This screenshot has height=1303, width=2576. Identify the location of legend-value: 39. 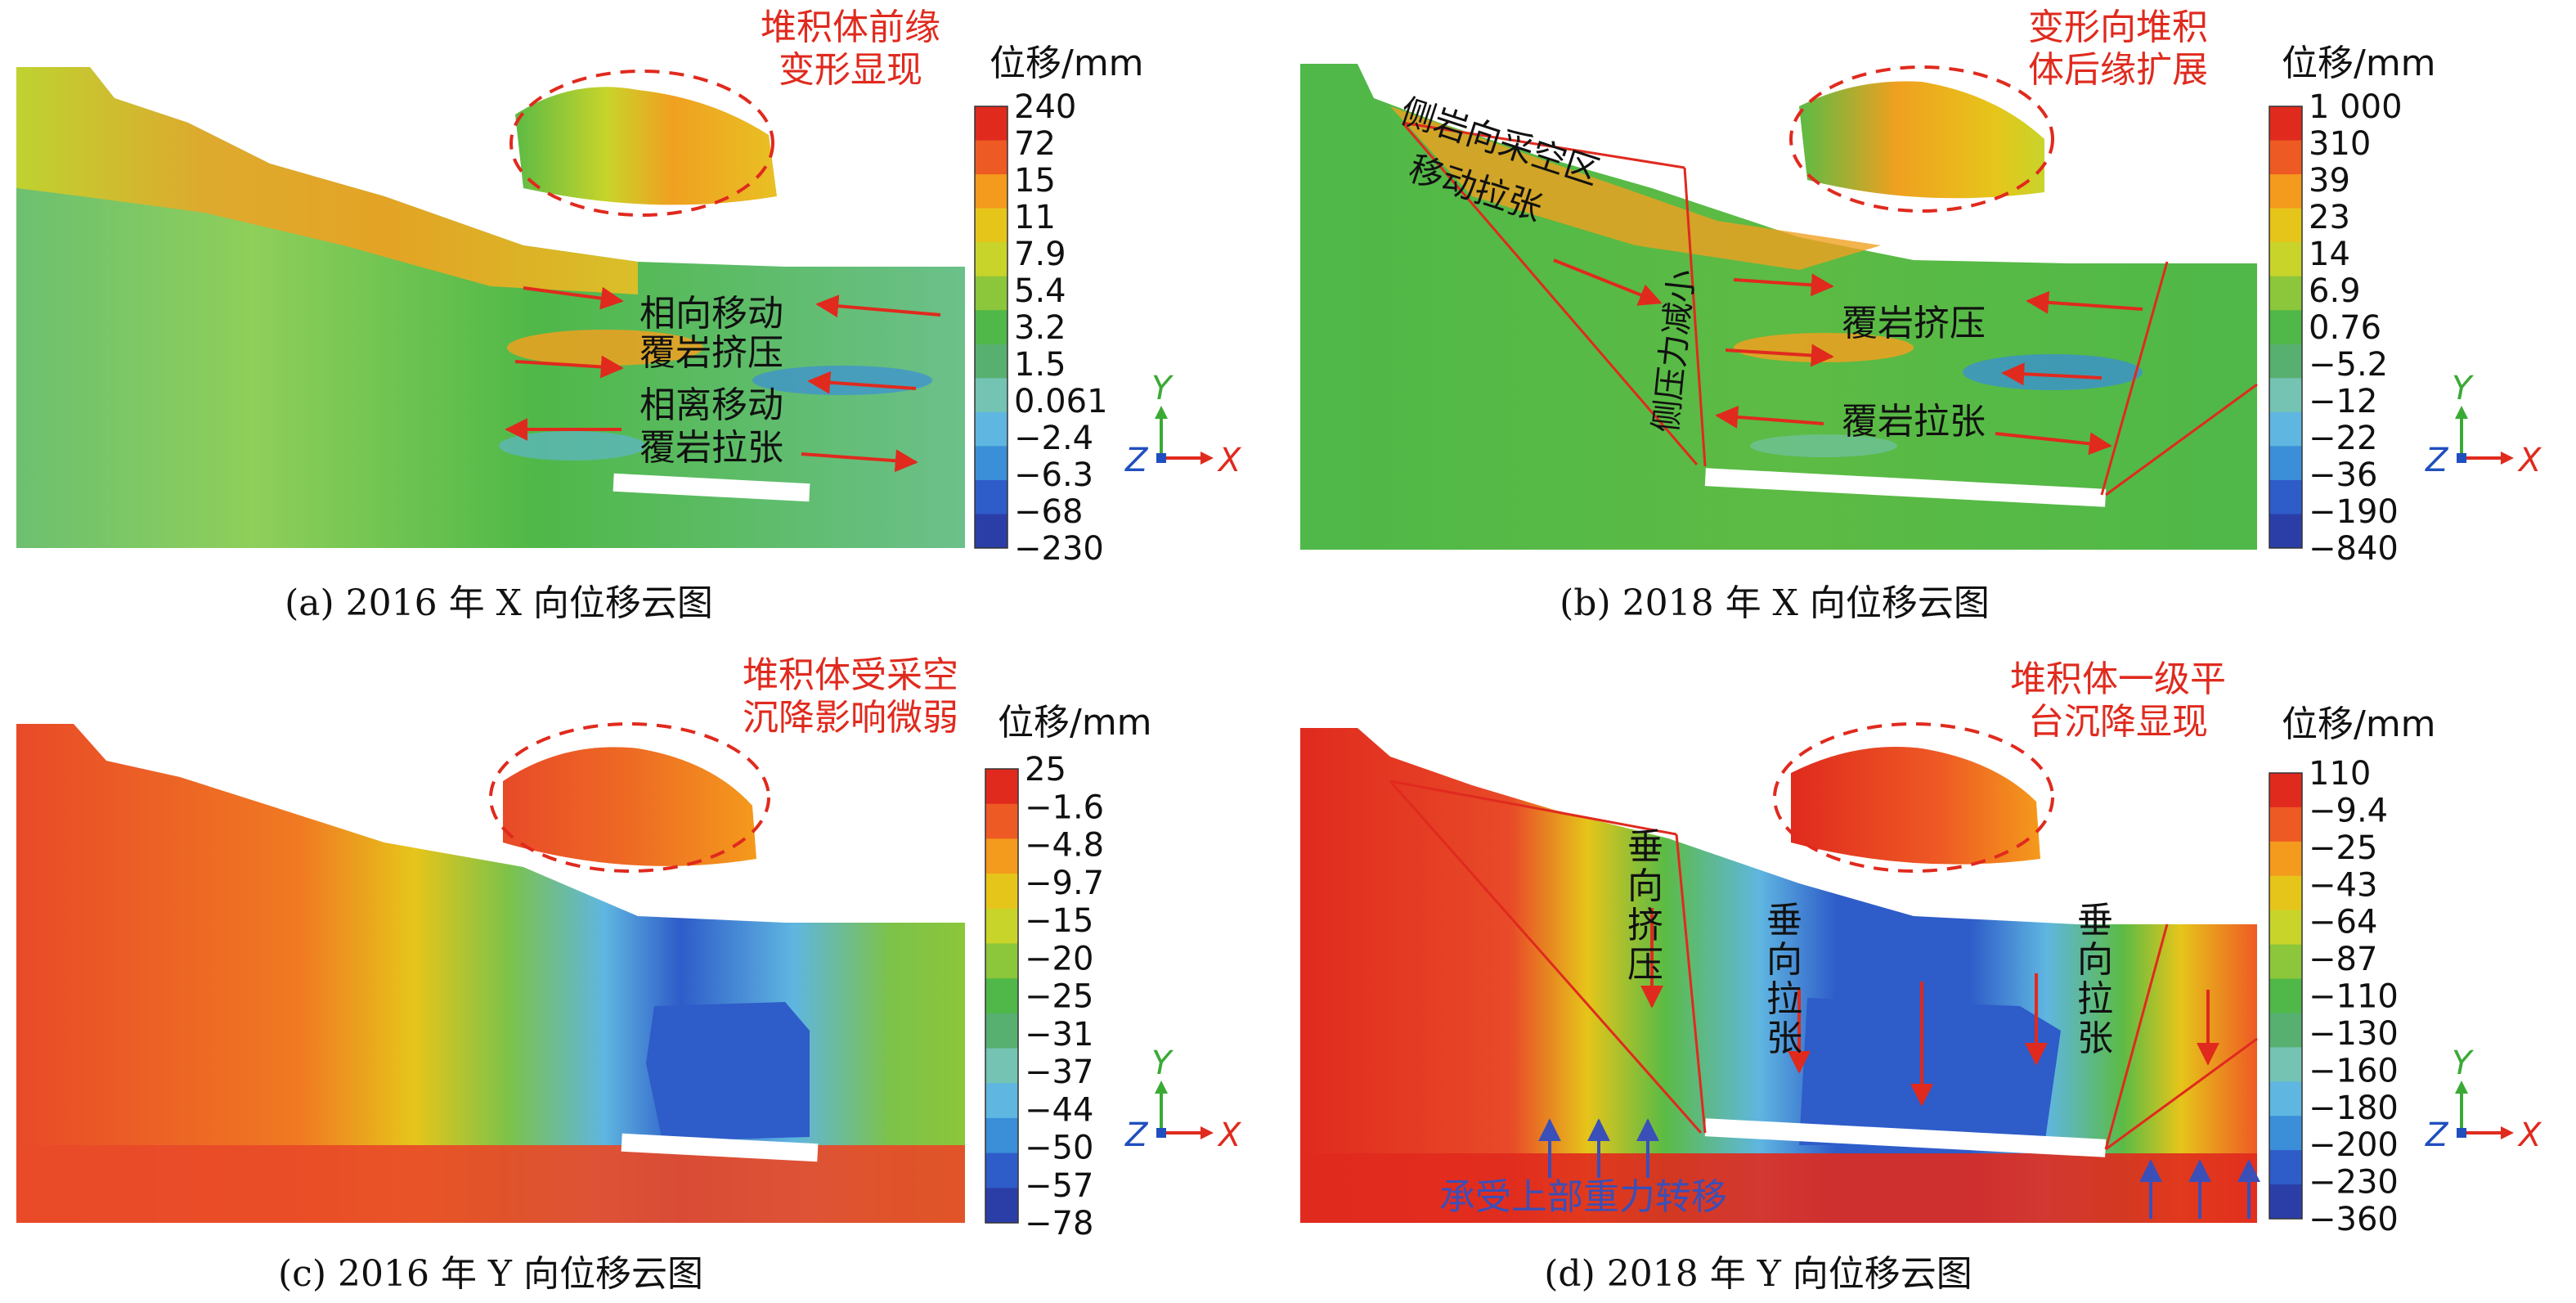
(2329, 181).